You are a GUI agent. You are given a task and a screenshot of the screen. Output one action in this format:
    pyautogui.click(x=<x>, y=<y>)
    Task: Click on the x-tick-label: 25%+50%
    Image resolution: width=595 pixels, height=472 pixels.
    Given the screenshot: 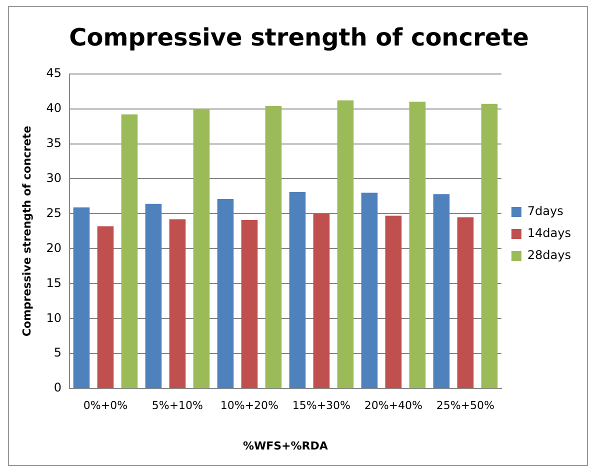 What is the action you would take?
    pyautogui.click(x=465, y=405)
    